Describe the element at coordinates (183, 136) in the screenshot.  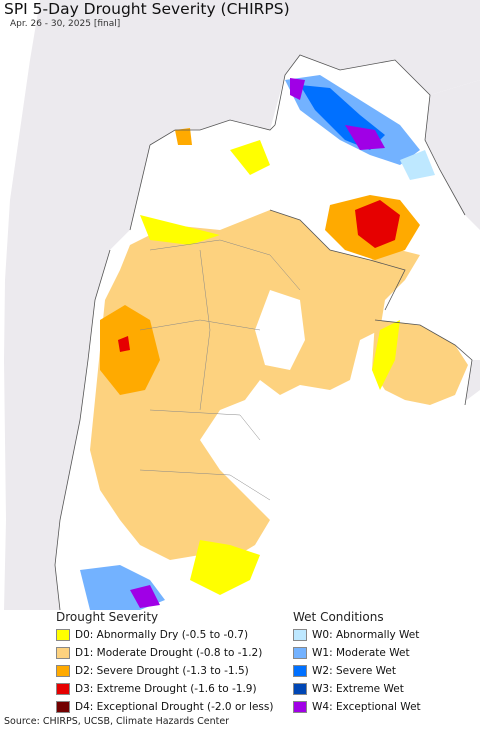
I see `d2-north-spot` at that location.